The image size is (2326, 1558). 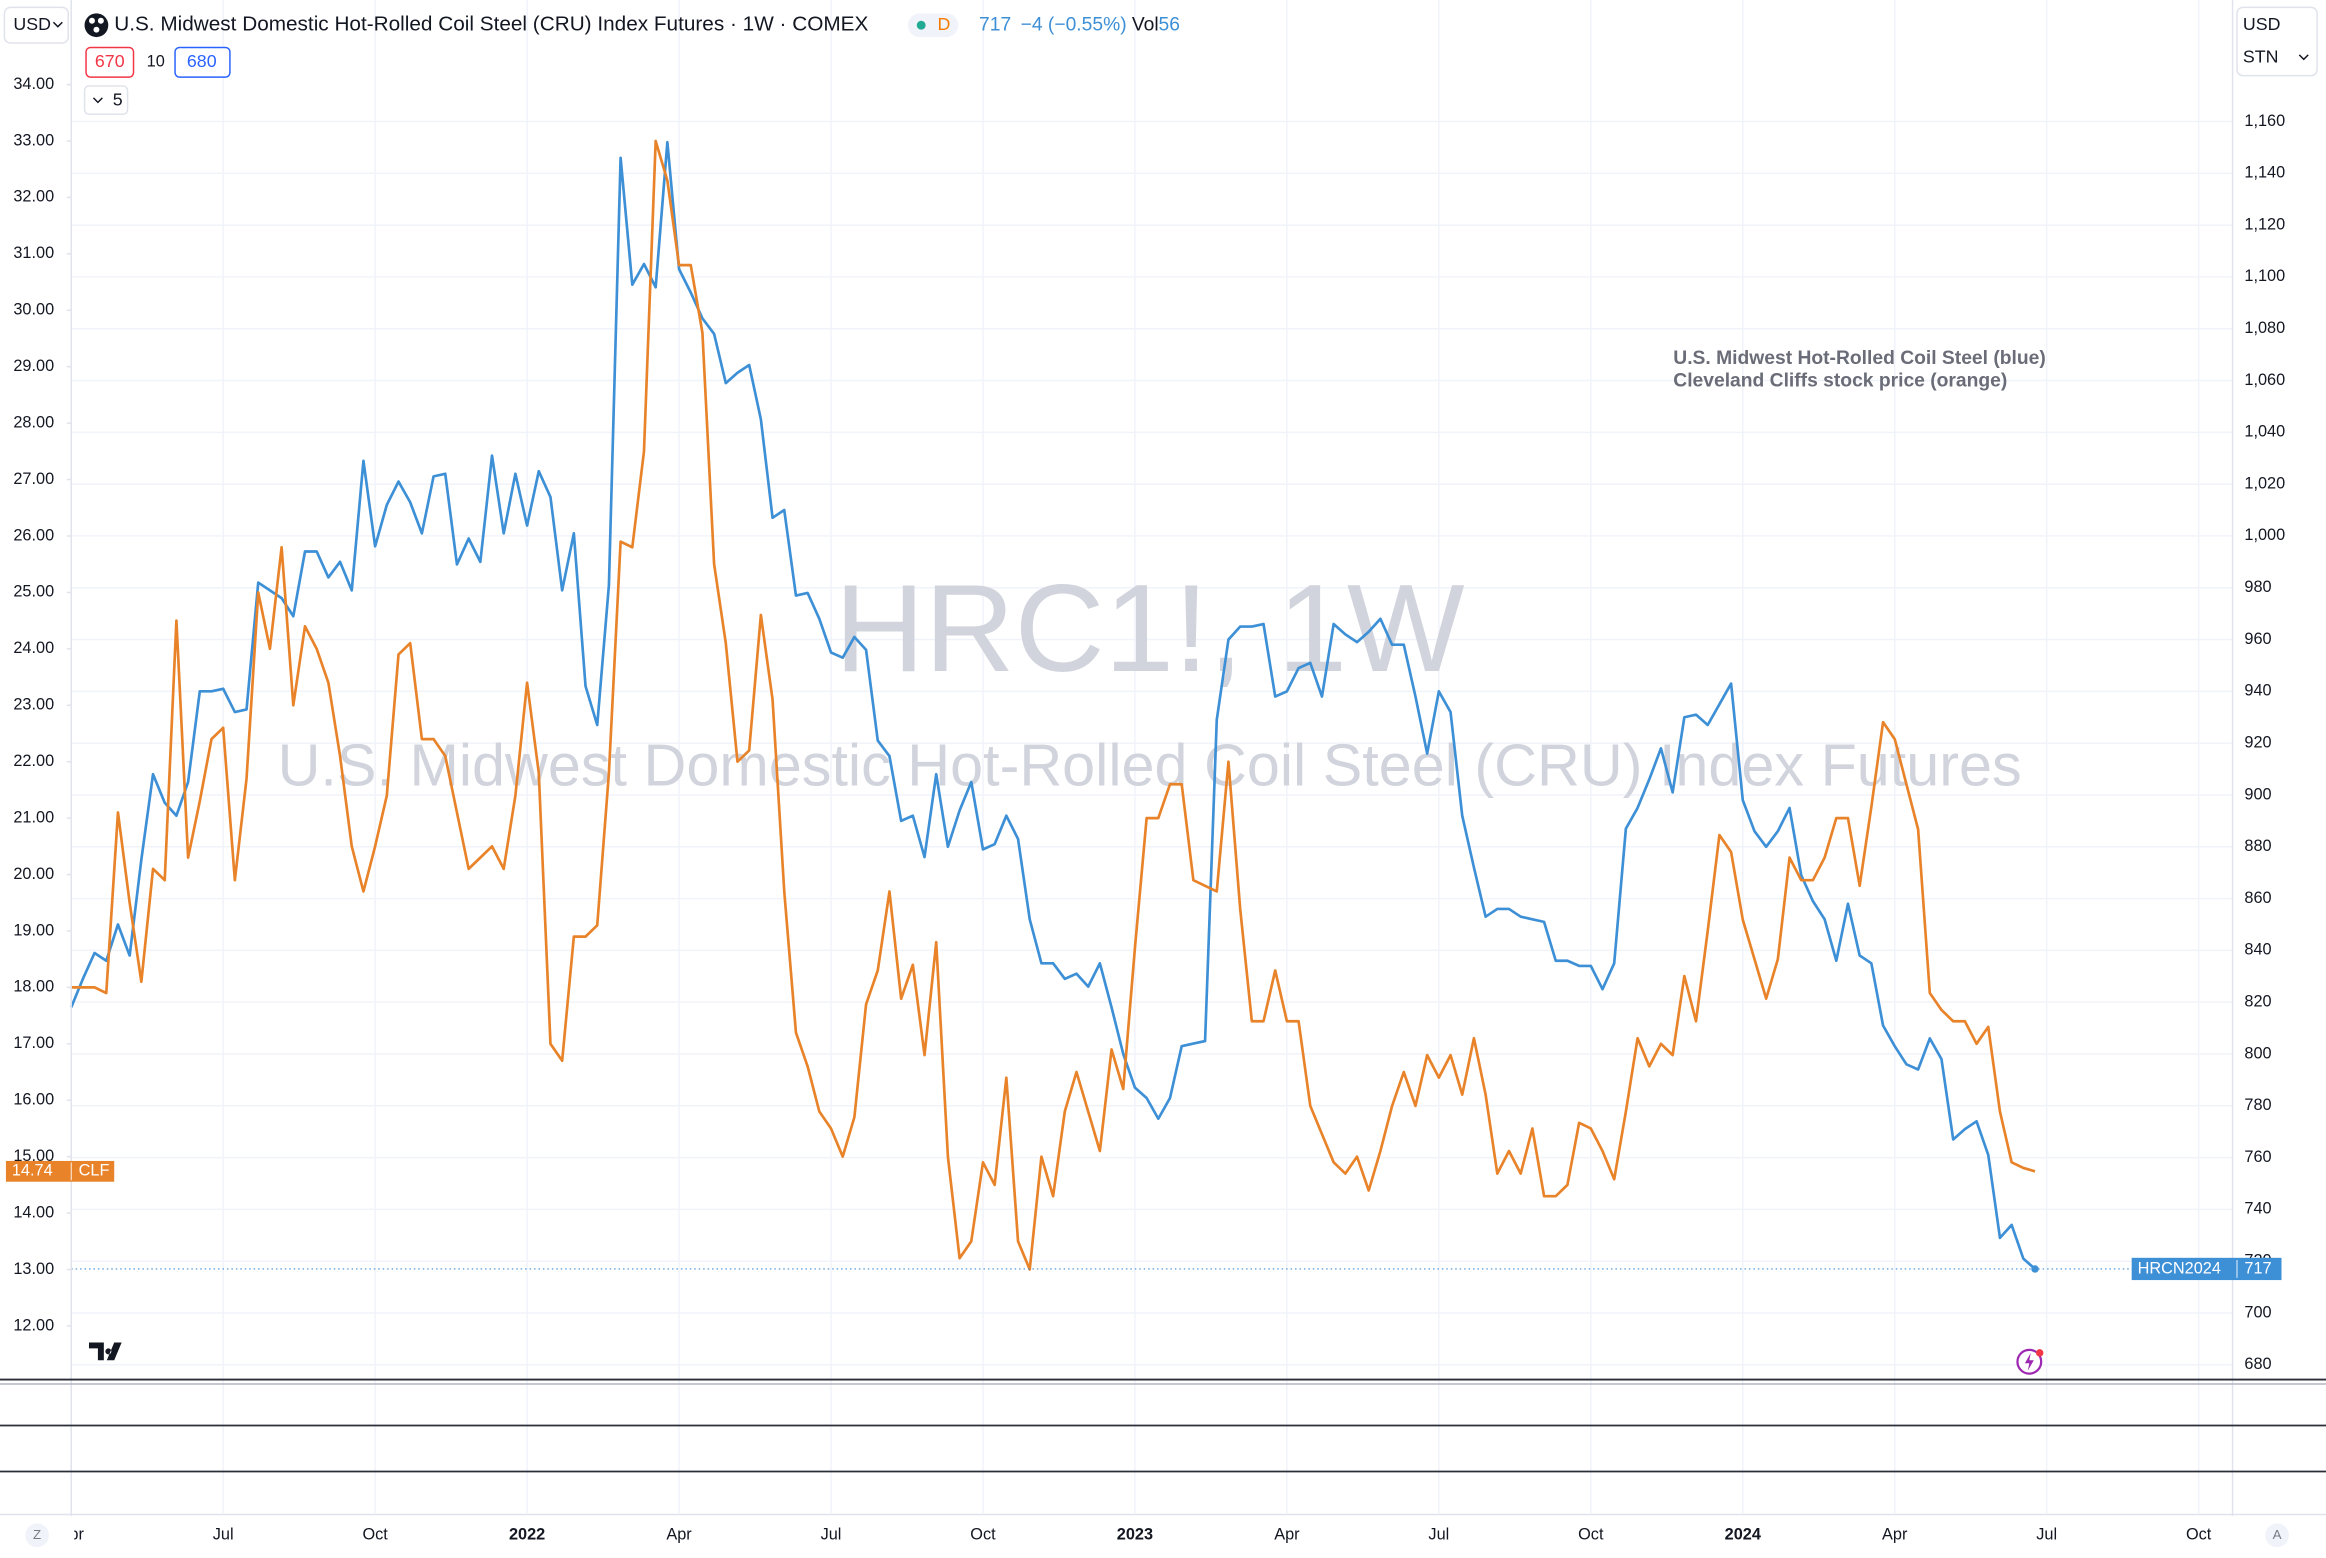 I want to click on y2-tick-label: 940, so click(x=2257, y=691).